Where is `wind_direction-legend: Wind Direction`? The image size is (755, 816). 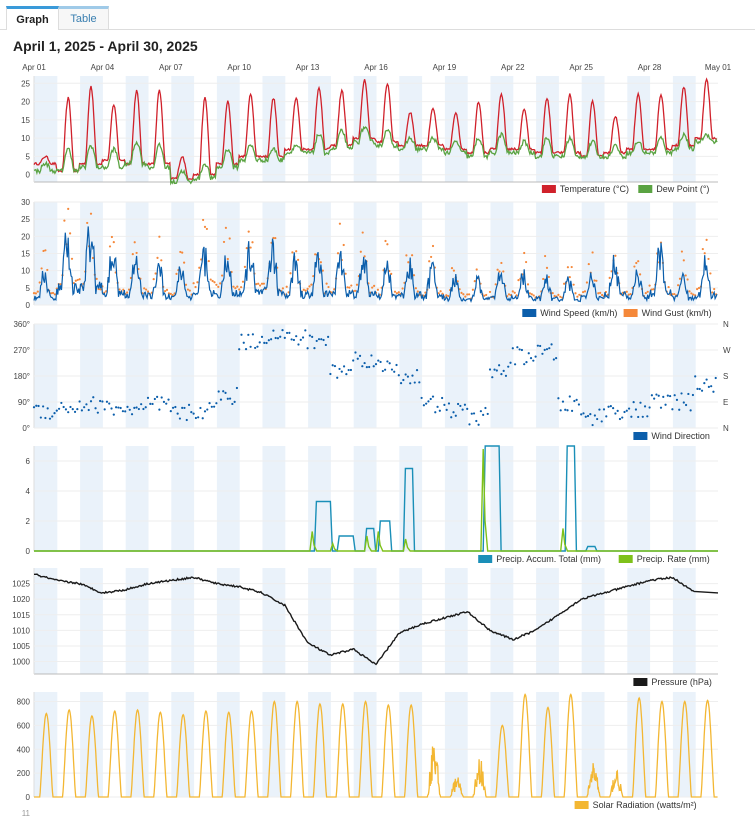 wind_direction-legend: Wind Direction is located at coordinates (671, 436).